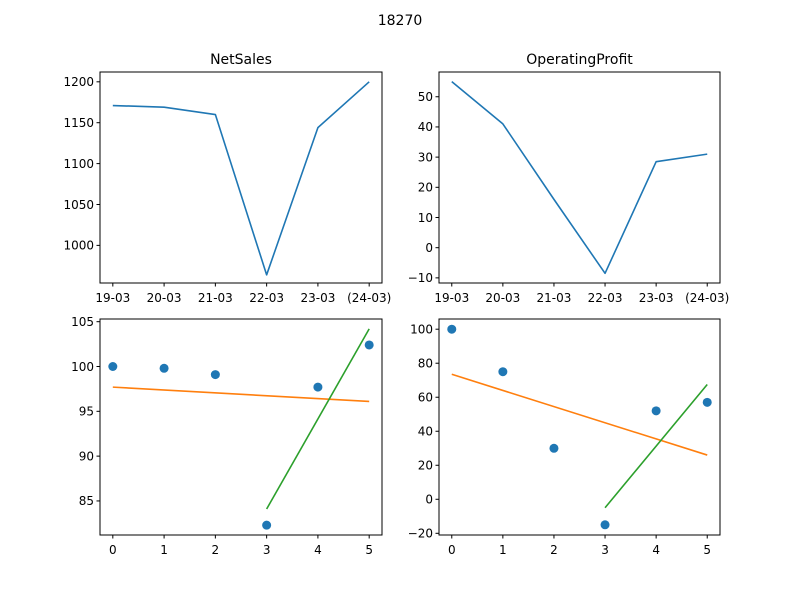 Image resolution: width=800 pixels, height=604 pixels. I want to click on netsales-trend-ytick-label: 100, so click(82, 367).